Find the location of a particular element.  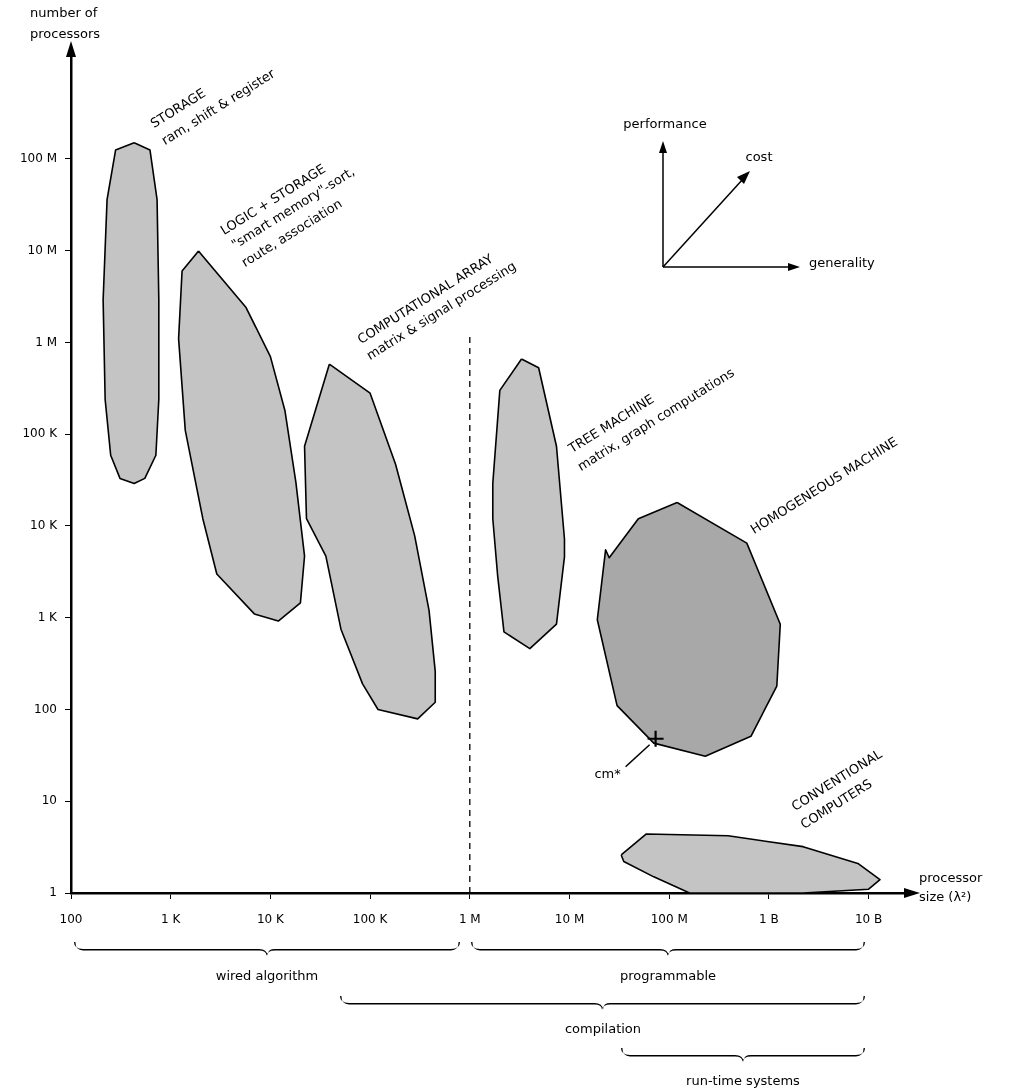

text: wired algorithm is located at coordinates (267, 975).